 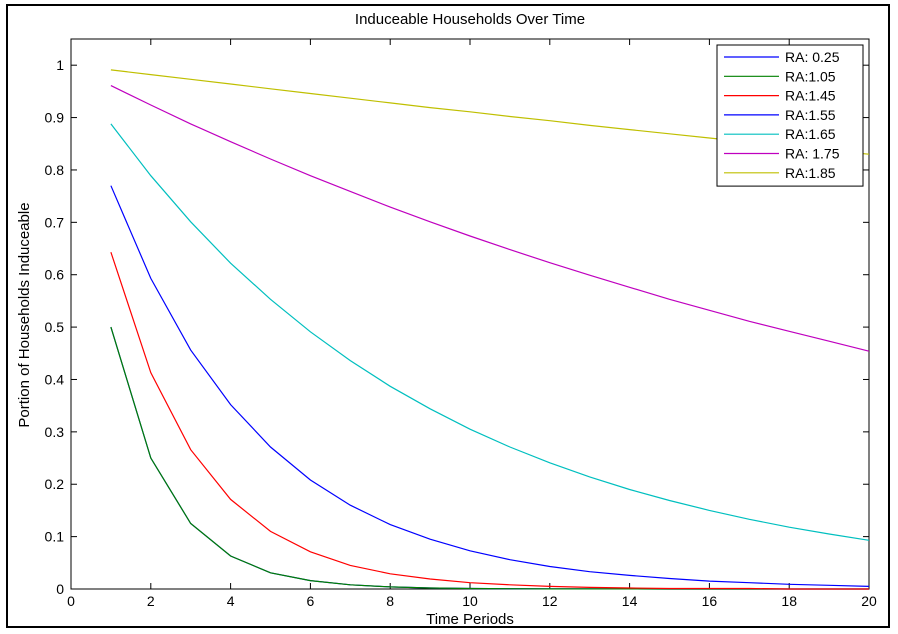 What do you see at coordinates (810, 96) in the screenshot?
I see `legend-label: RA:1.45` at bounding box center [810, 96].